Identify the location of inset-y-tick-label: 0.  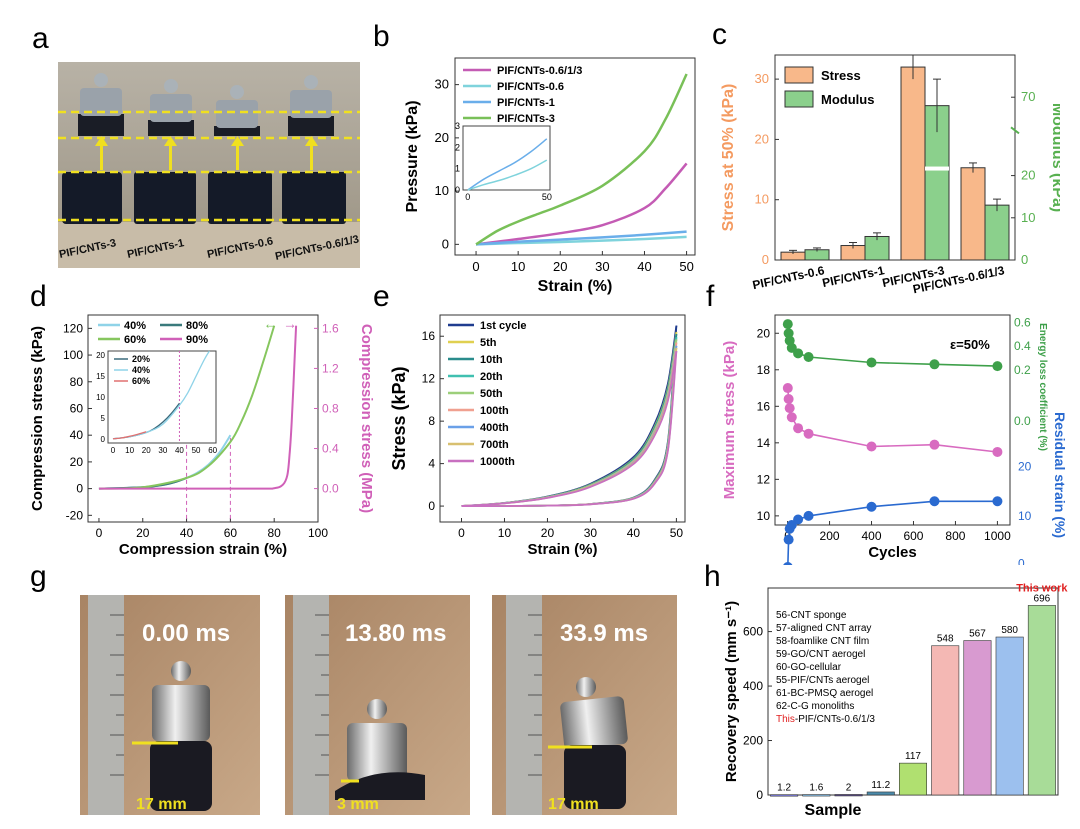
(457, 190).